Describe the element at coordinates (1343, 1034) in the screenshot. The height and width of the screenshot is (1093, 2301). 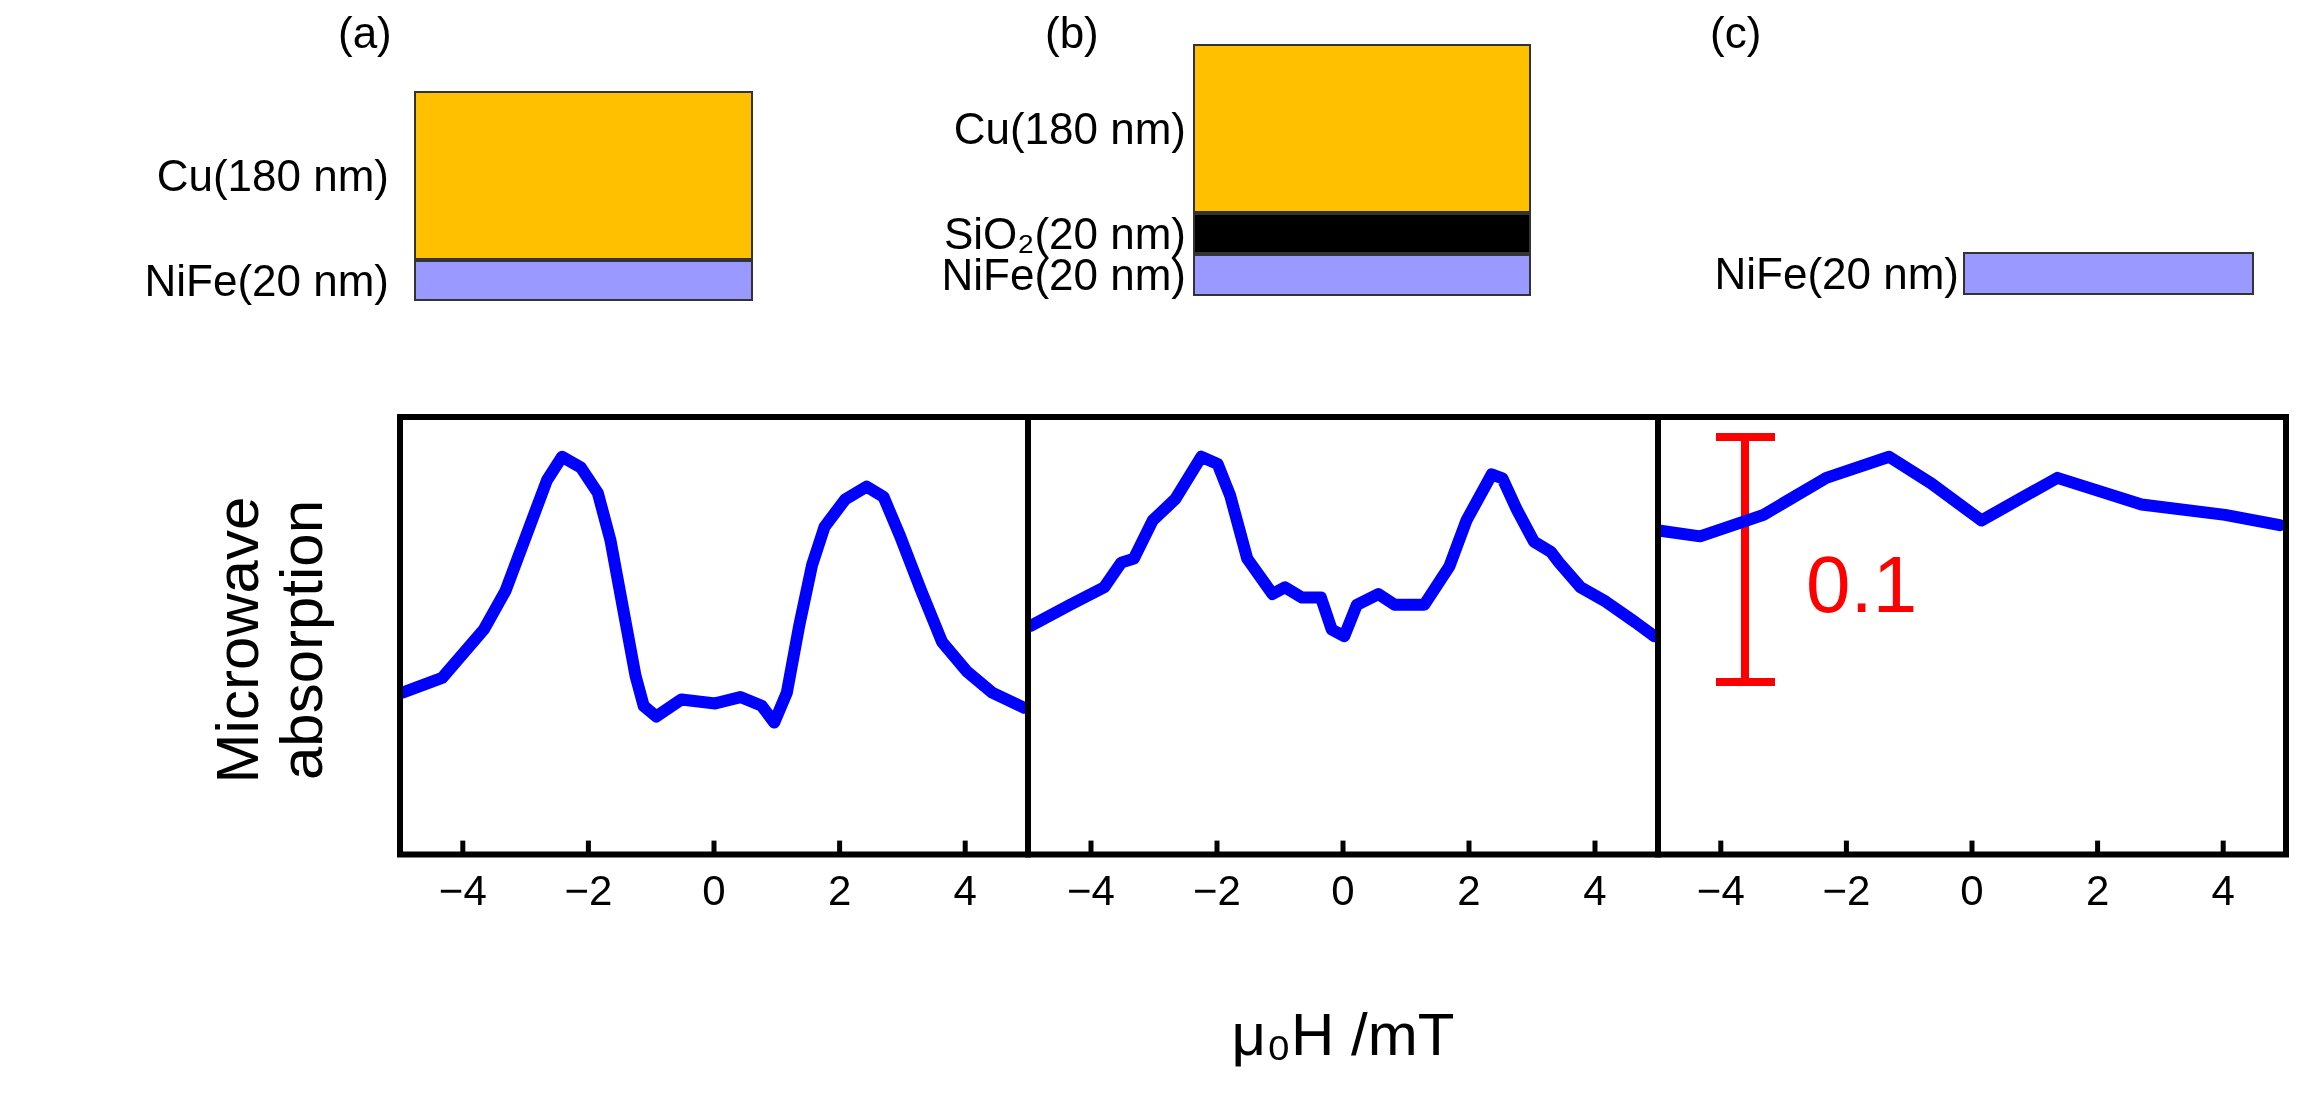
I see `x-axis-title: μ₀H /mT` at that location.